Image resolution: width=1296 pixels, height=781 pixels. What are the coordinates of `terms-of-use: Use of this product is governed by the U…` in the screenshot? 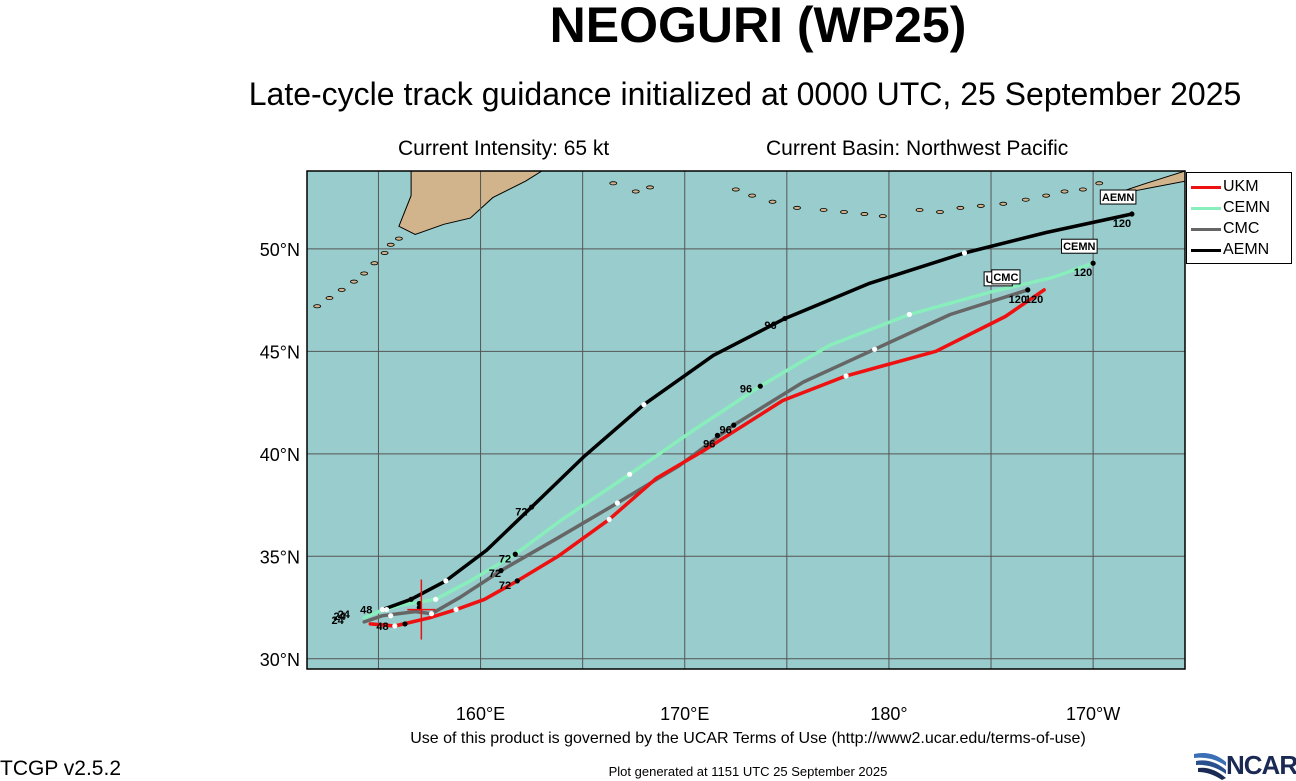 It's located at (748, 738).